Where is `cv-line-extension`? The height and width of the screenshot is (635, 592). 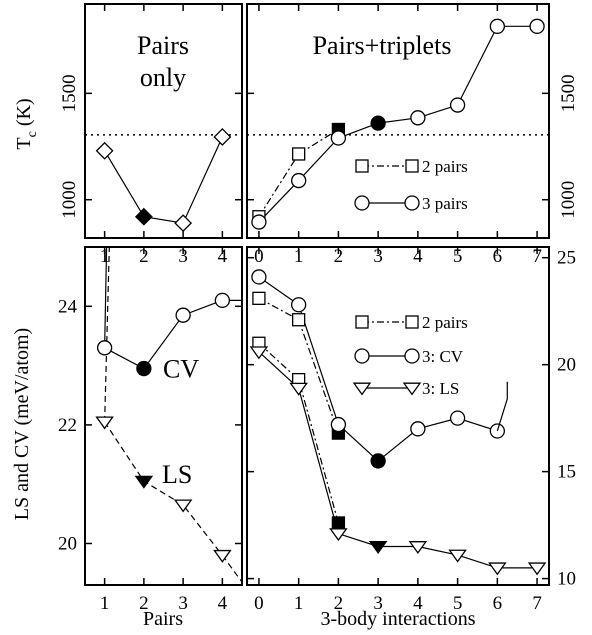 cv-line-extension is located at coordinates (106, 297).